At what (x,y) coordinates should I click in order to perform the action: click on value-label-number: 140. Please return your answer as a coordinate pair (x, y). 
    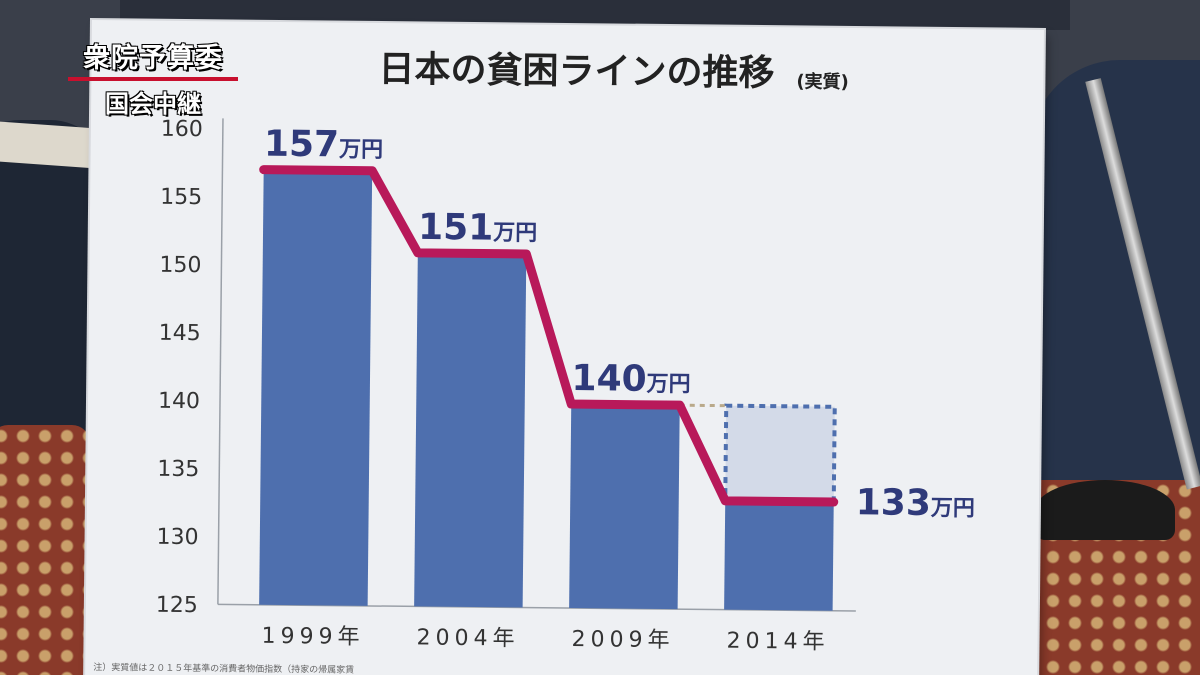
    Looking at the image, I should click on (609, 379).